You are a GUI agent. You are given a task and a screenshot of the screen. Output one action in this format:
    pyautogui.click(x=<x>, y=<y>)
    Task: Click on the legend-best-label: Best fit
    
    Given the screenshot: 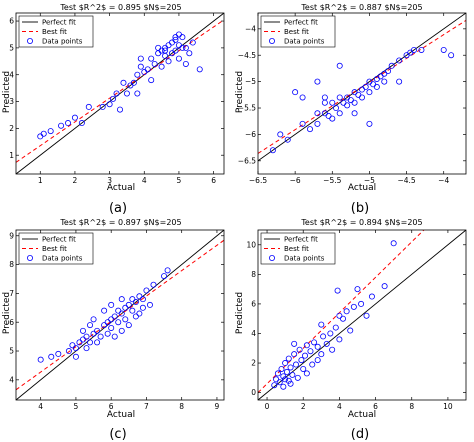 What is the action you would take?
    pyautogui.click(x=296, y=249)
    